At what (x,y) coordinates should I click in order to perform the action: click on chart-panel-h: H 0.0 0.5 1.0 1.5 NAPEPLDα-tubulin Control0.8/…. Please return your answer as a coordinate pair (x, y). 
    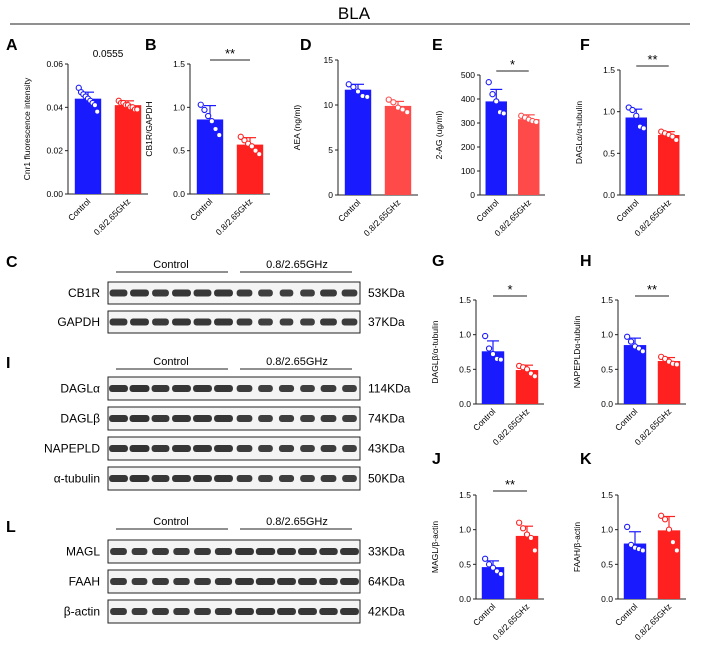
    Looking at the image, I should click on (629, 350).